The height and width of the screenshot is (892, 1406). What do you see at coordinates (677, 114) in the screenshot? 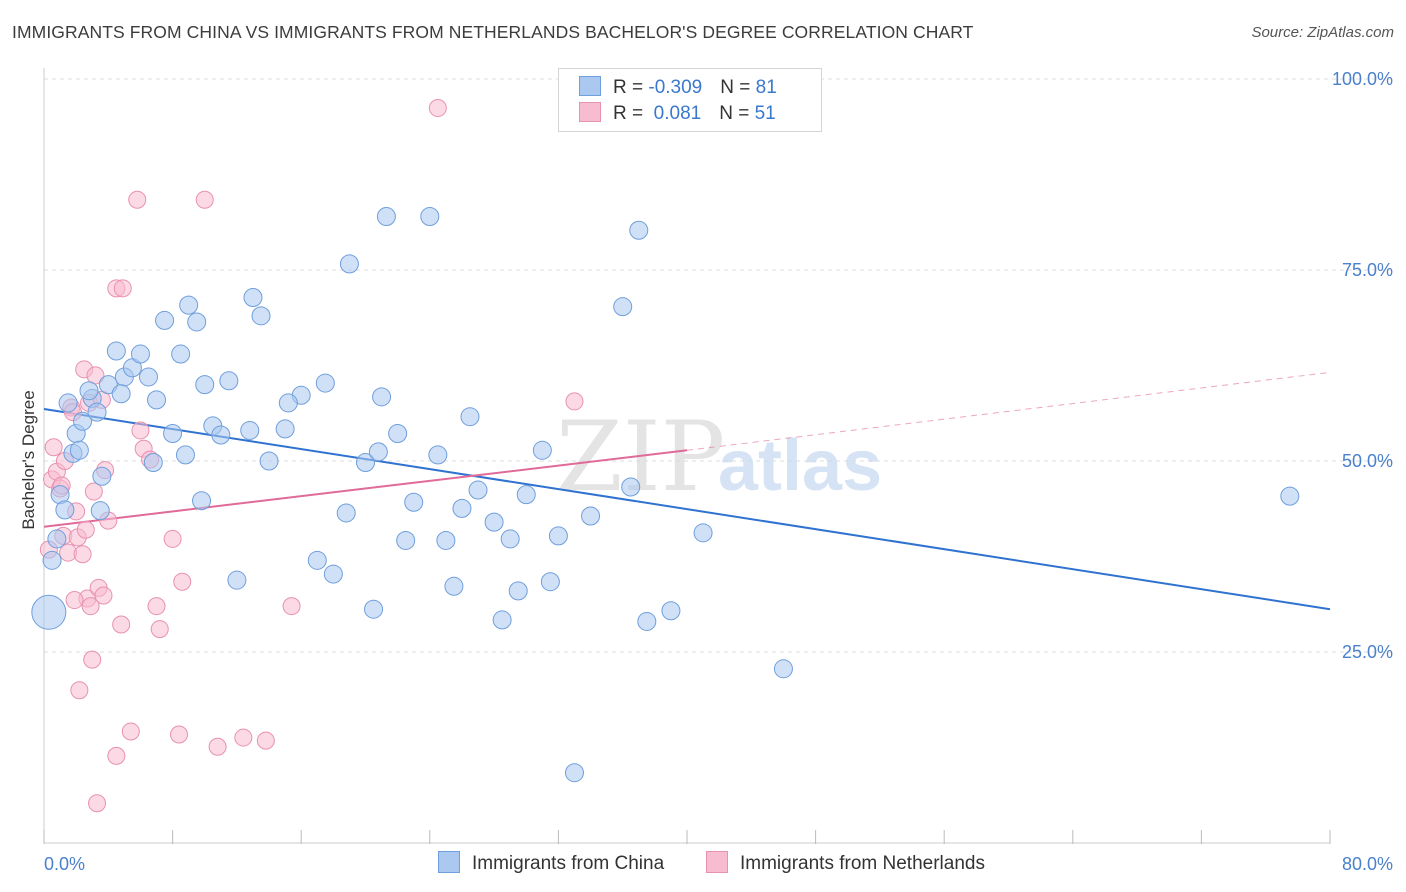
I see `legend-row-neth: R = 0.081 N = 51` at bounding box center [677, 114].